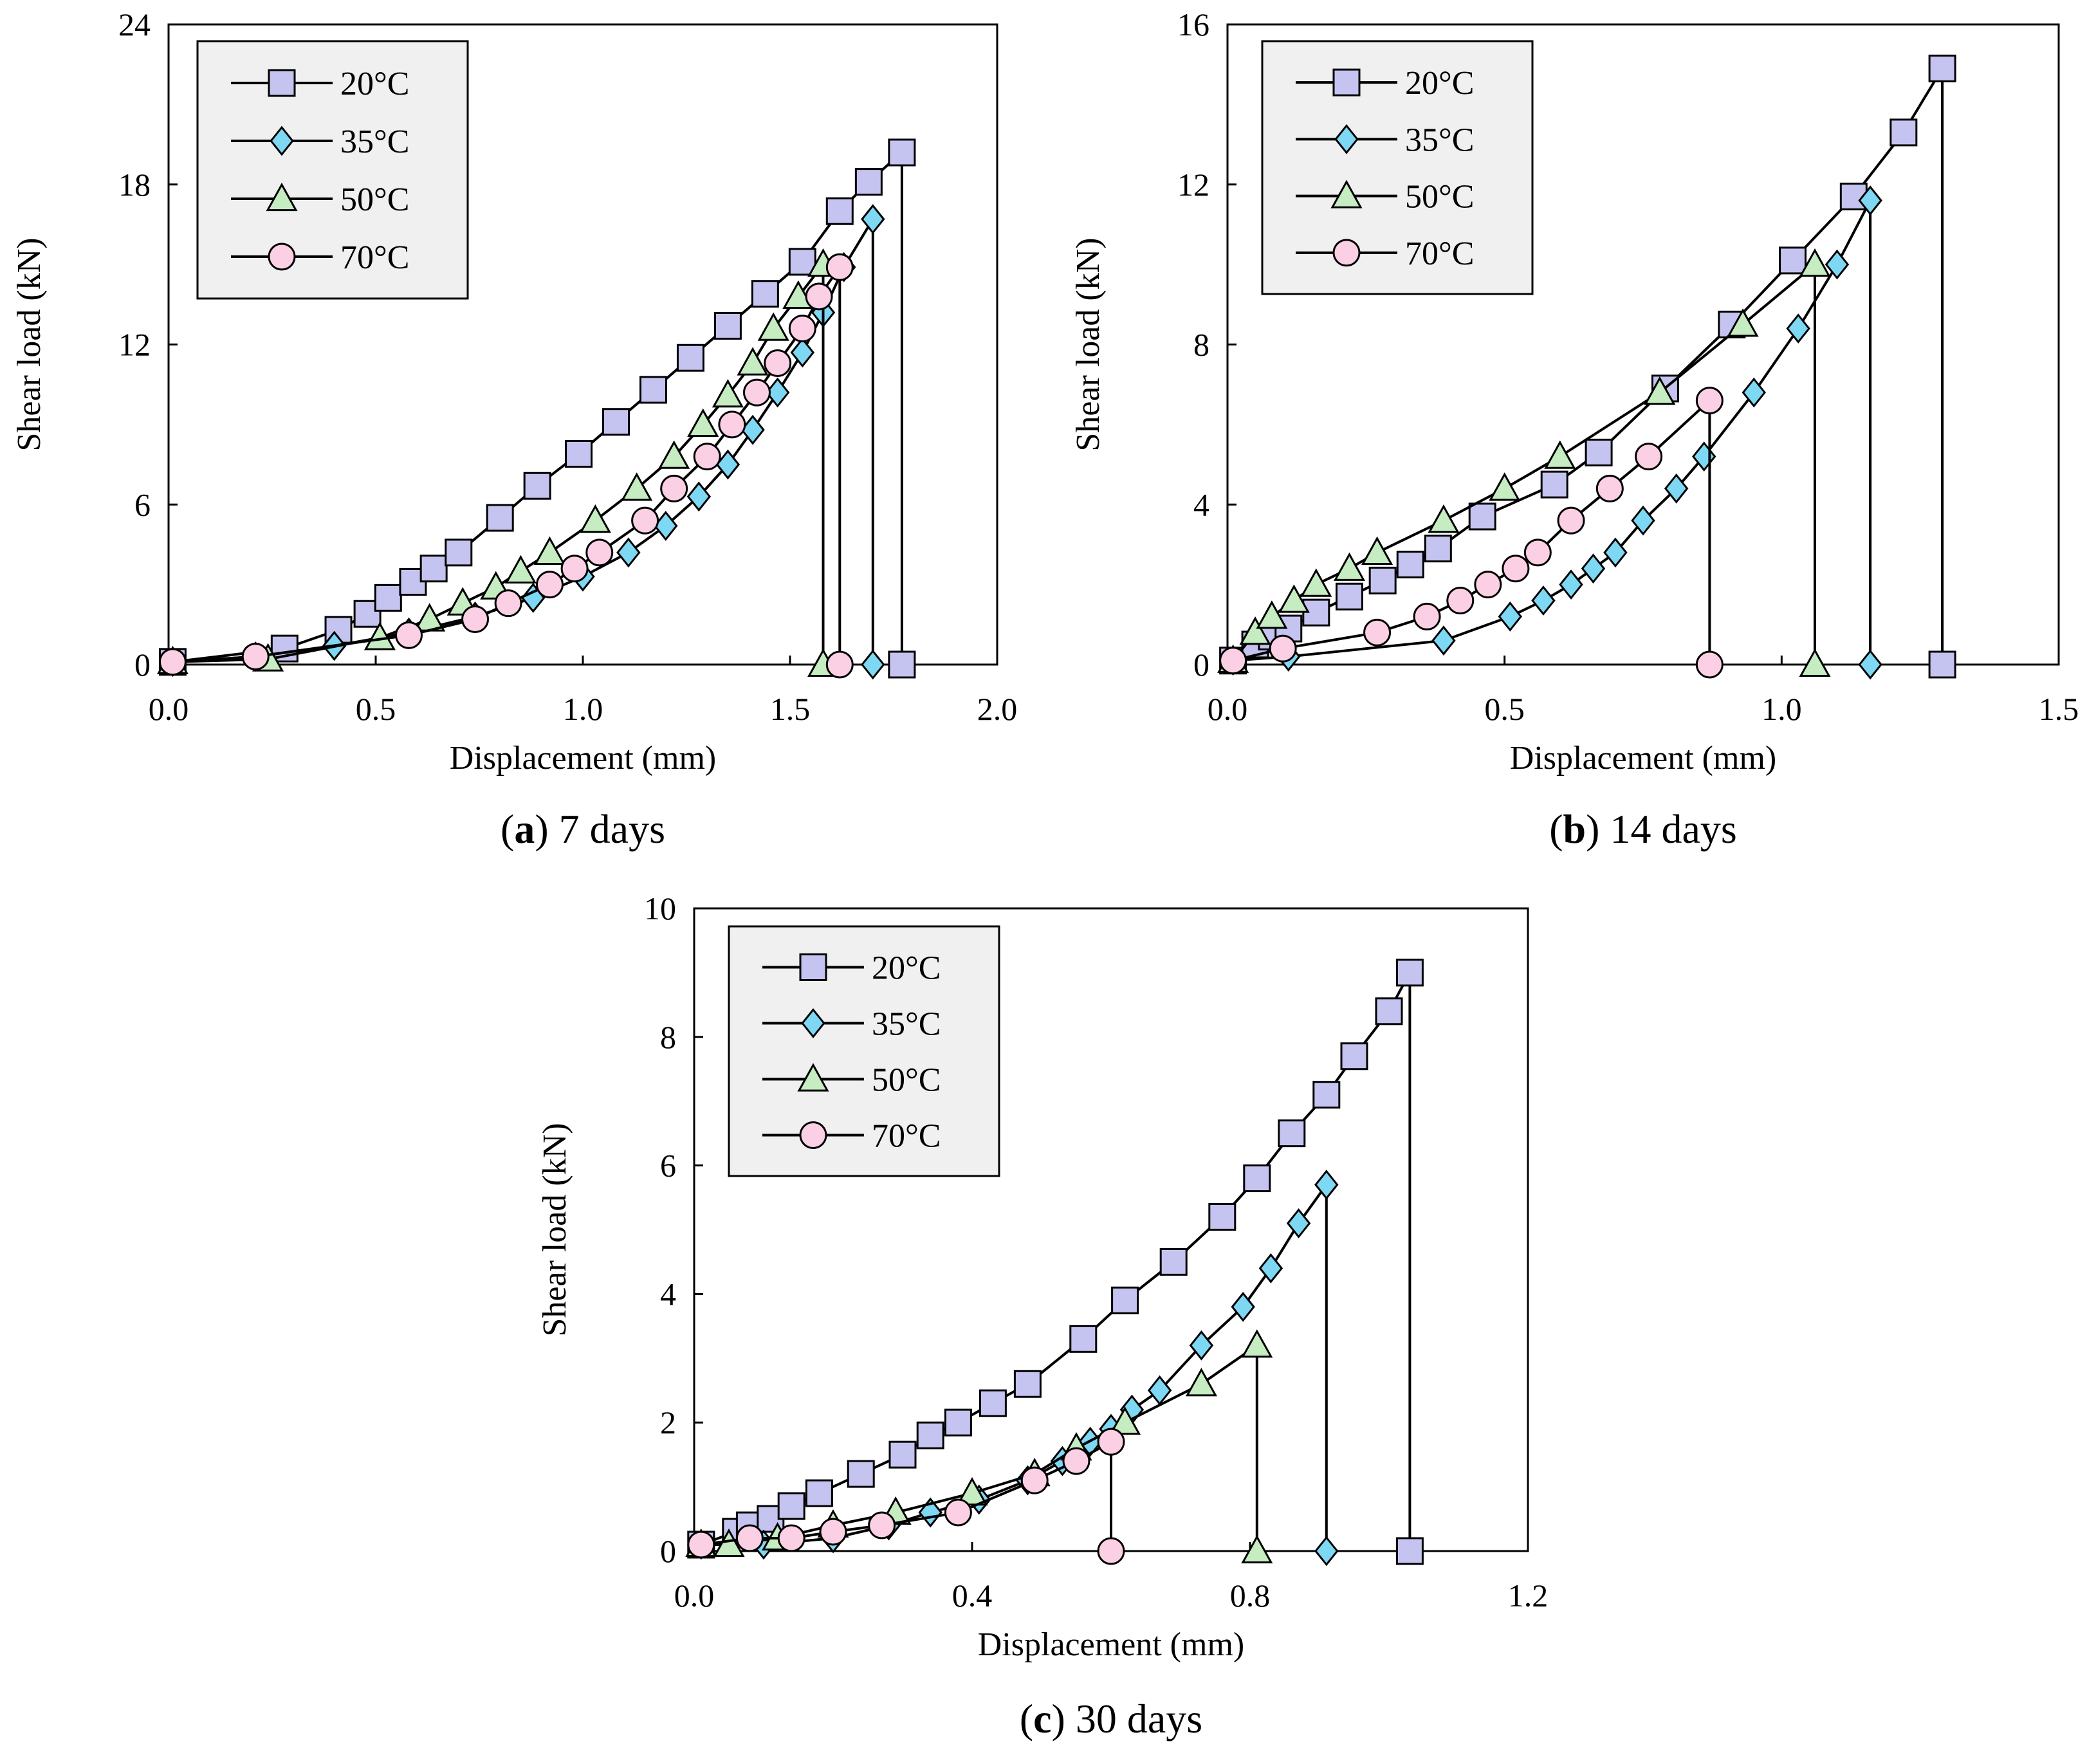  Describe the element at coordinates (1643, 829) in the screenshot. I see `panel-caption: (b) 14 days` at that location.